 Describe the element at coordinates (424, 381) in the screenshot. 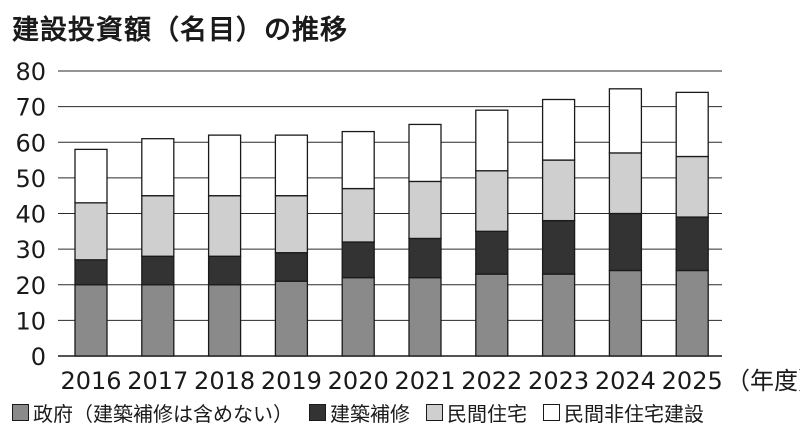

I see `x-tick-label: 2021` at that location.